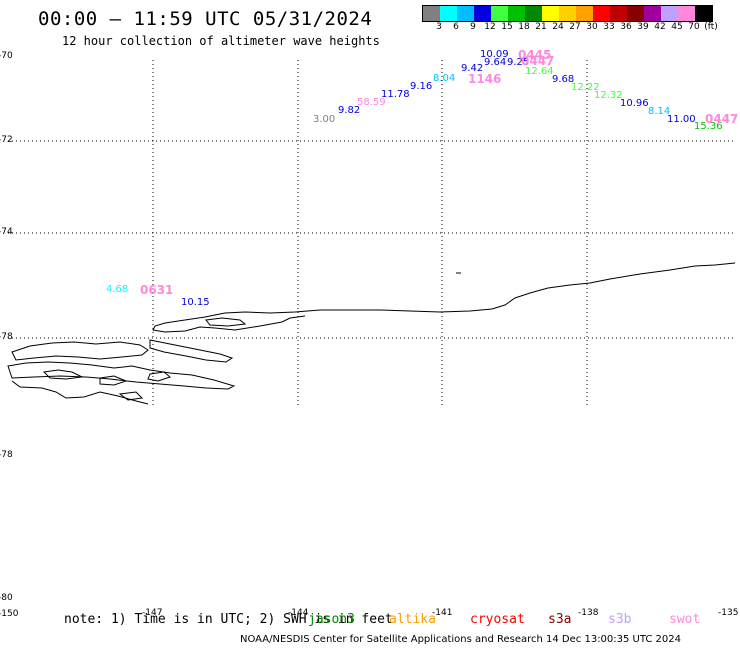  I want to click on satellite-legend-jason3: jason3, so click(331, 619).